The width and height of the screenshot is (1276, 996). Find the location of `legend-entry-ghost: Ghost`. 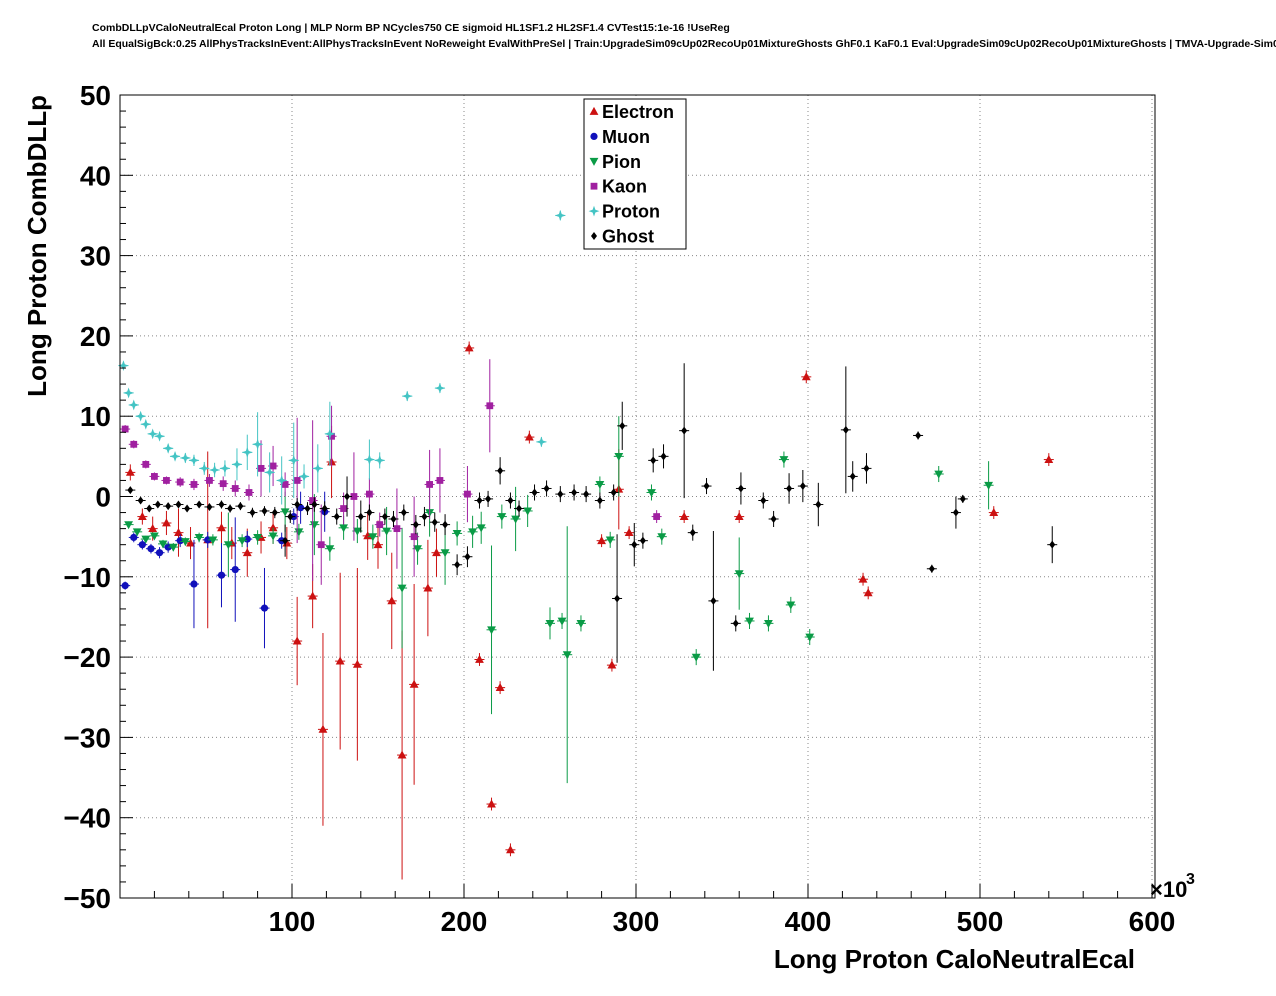

legend-entry-ghost: Ghost is located at coordinates (622, 237).